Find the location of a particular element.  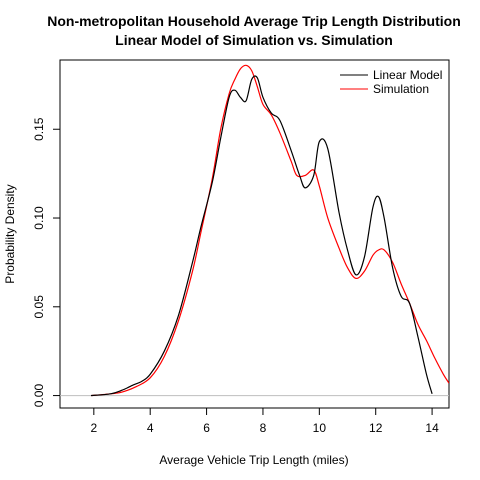

x-tick-label: 14 is located at coordinates (432, 428).